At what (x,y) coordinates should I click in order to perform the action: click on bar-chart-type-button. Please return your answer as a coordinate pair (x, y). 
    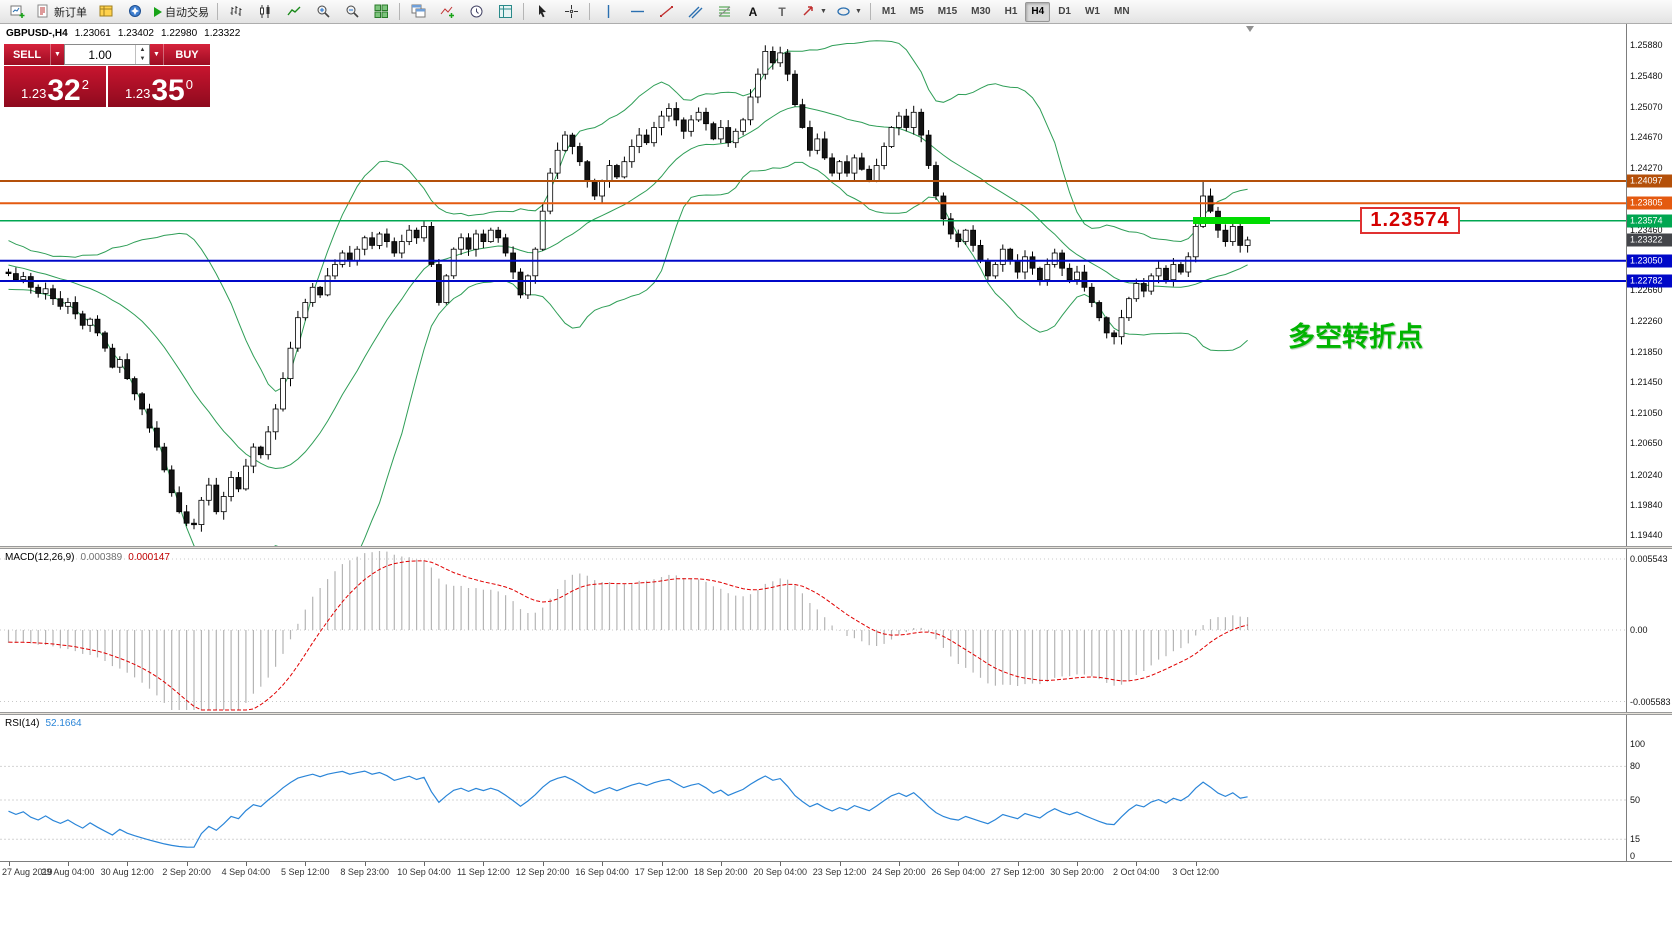
    Looking at the image, I should click on (236, 12).